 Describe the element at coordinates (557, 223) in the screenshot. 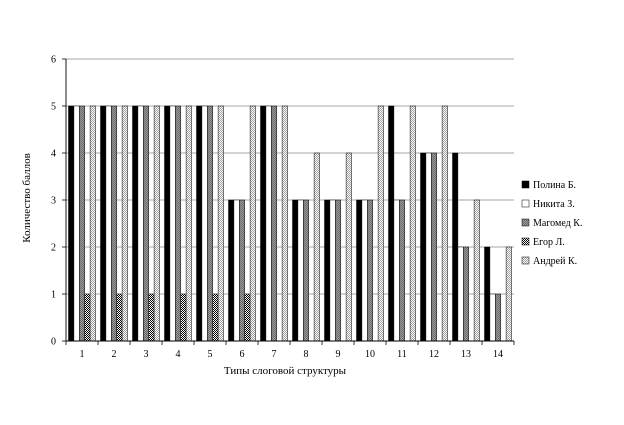

I see `legend-label-3: Магомед К.` at that location.